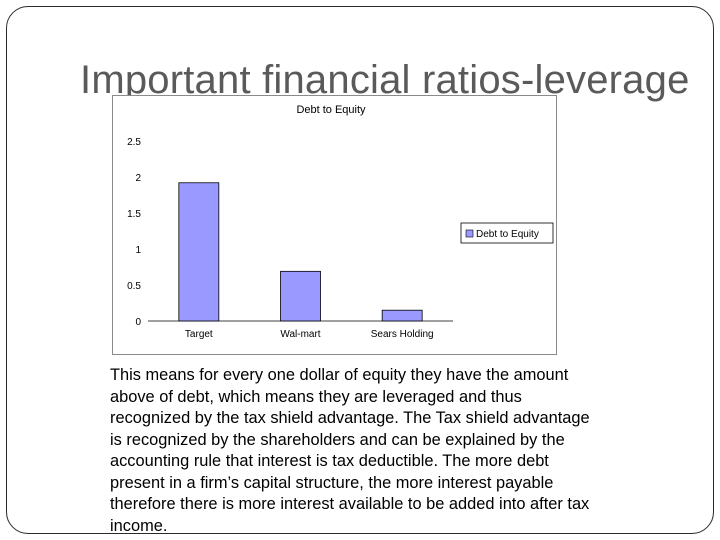 The width and height of the screenshot is (720, 540). What do you see at coordinates (402, 334) in the screenshot?
I see `x-tick-label: Sears Holding` at bounding box center [402, 334].